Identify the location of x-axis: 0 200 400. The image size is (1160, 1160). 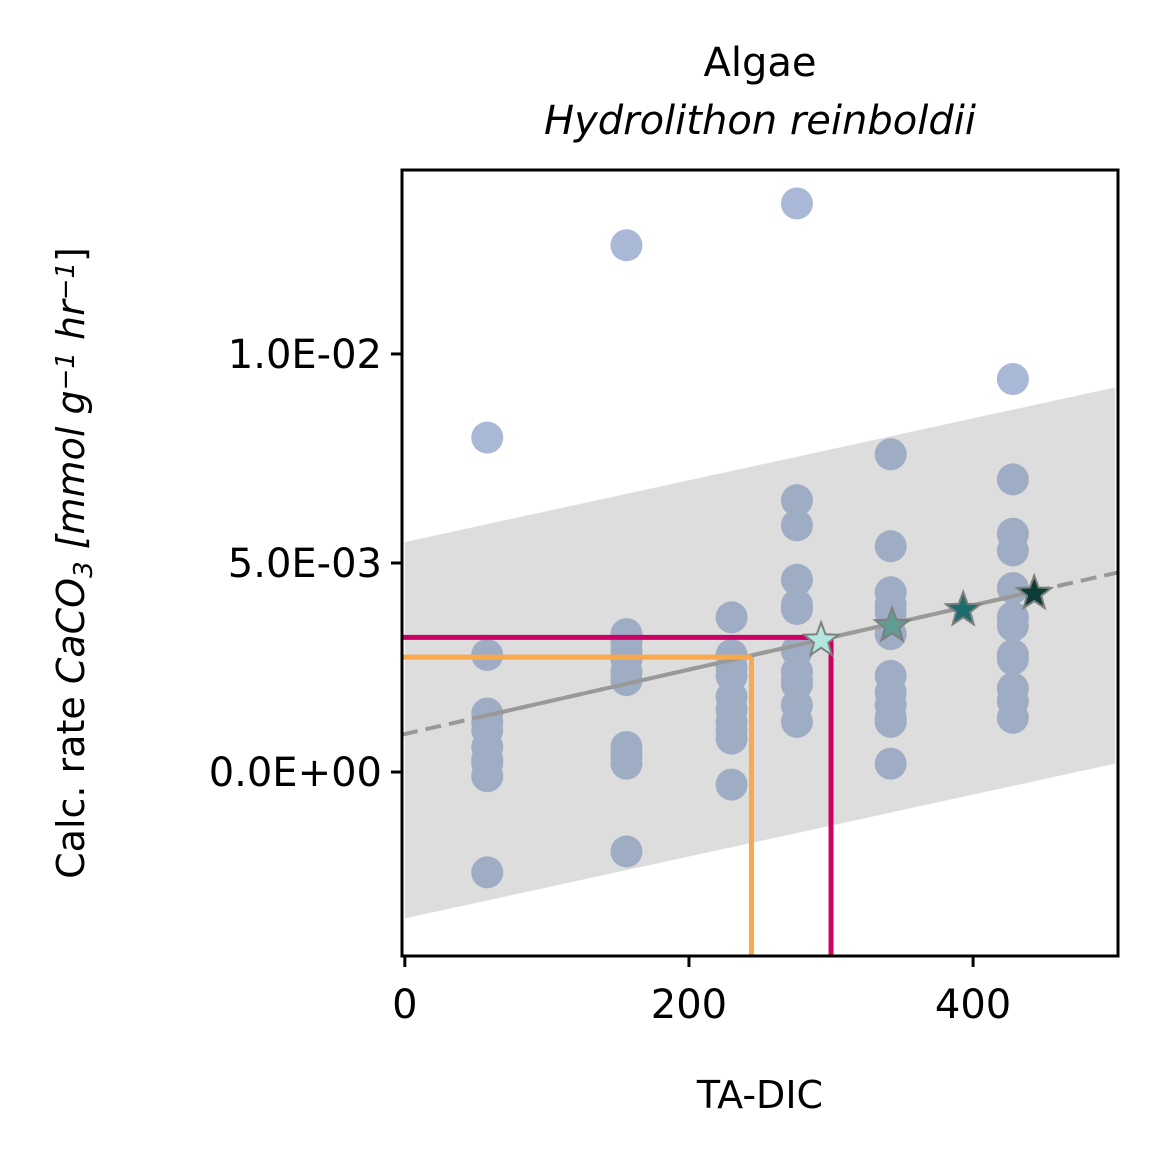
(701, 992).